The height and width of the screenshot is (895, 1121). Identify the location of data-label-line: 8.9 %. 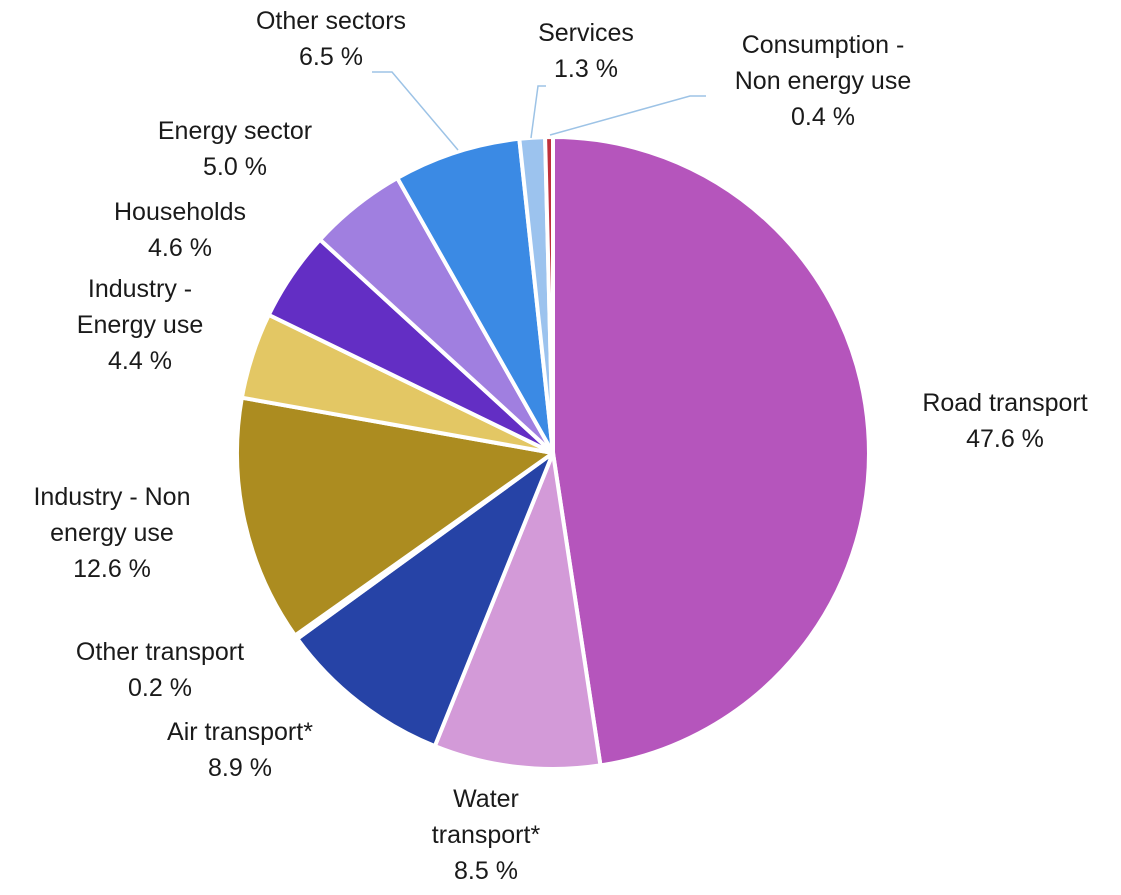
(240, 768).